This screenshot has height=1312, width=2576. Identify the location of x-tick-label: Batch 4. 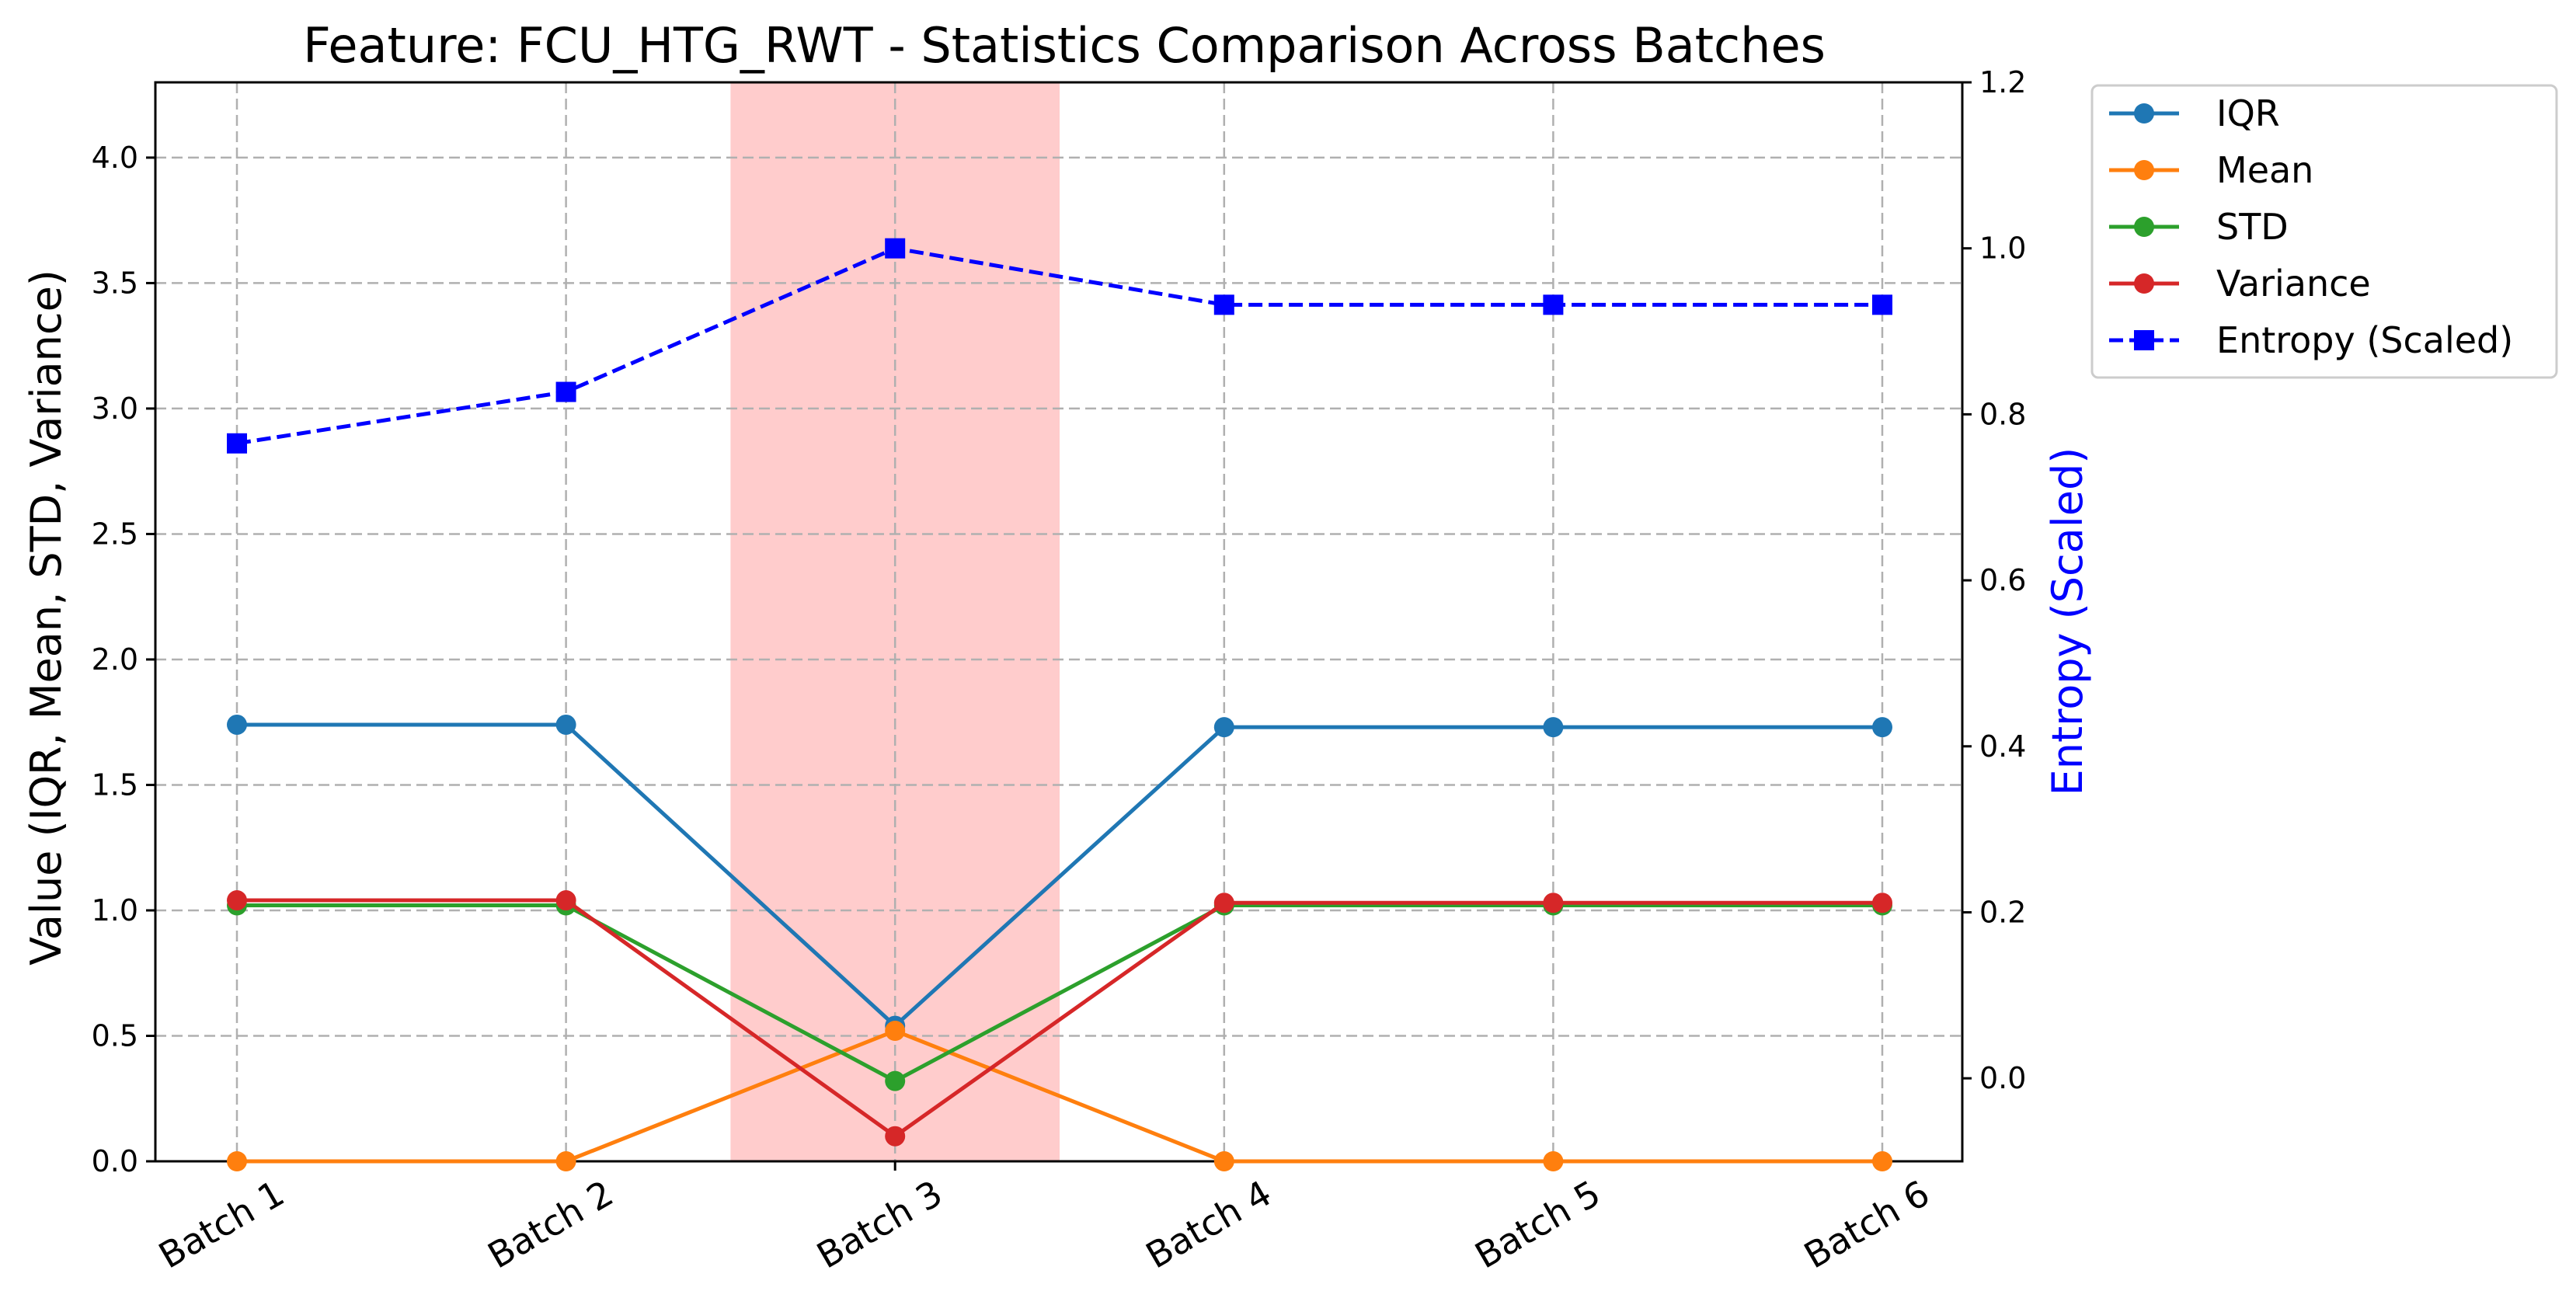
(1209, 1224).